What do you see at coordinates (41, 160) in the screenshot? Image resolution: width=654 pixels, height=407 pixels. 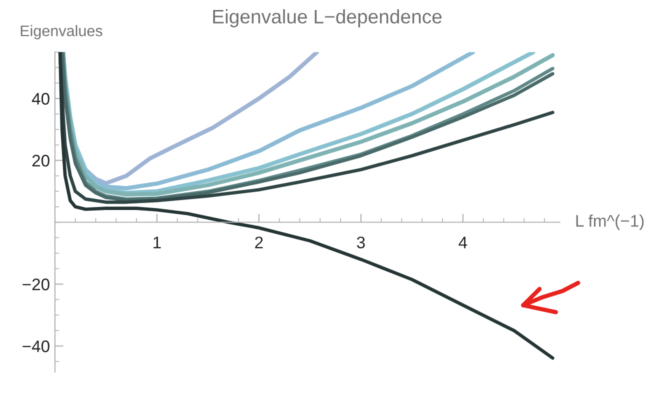 I see `y-tick-label: 20` at bounding box center [41, 160].